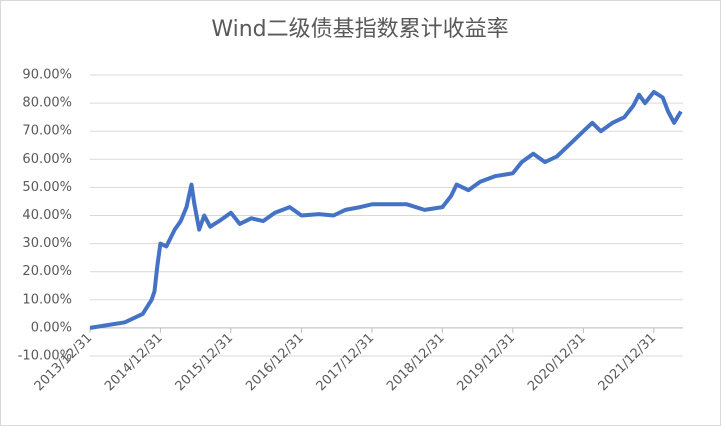 Image resolution: width=721 pixels, height=426 pixels. I want to click on y-tick-label: 90.00%, so click(47, 75).